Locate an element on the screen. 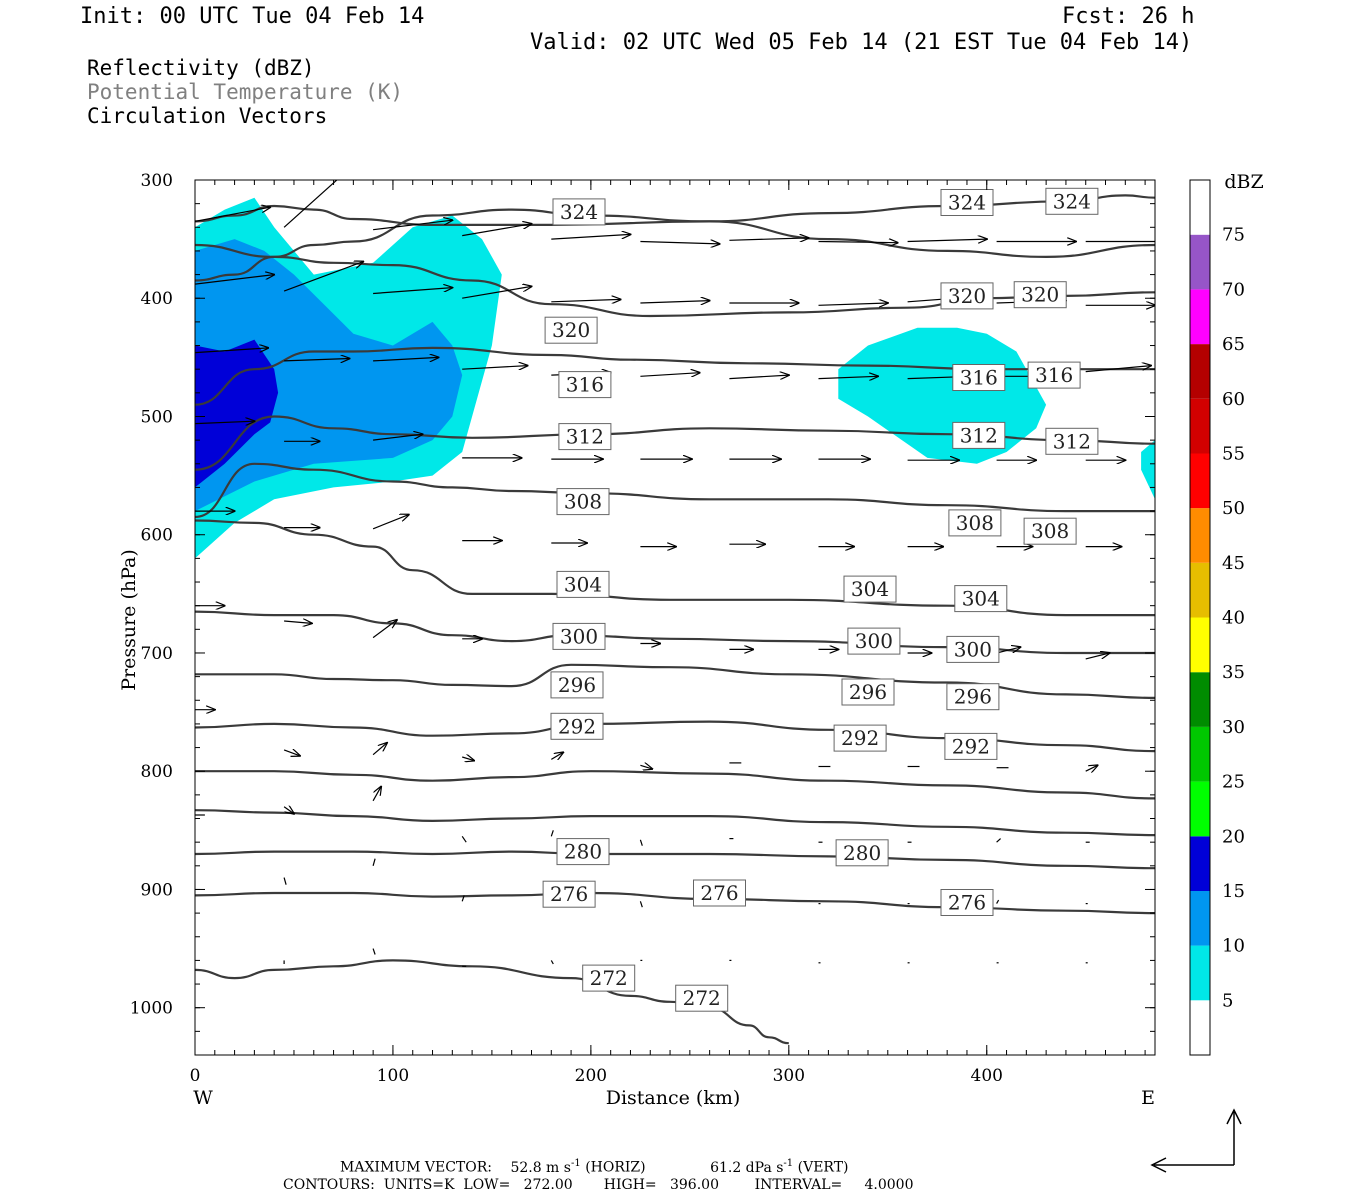 This screenshot has height=1200, width=1350. field-reflectivity: Reflectivity (dBZ) is located at coordinates (201, 68).